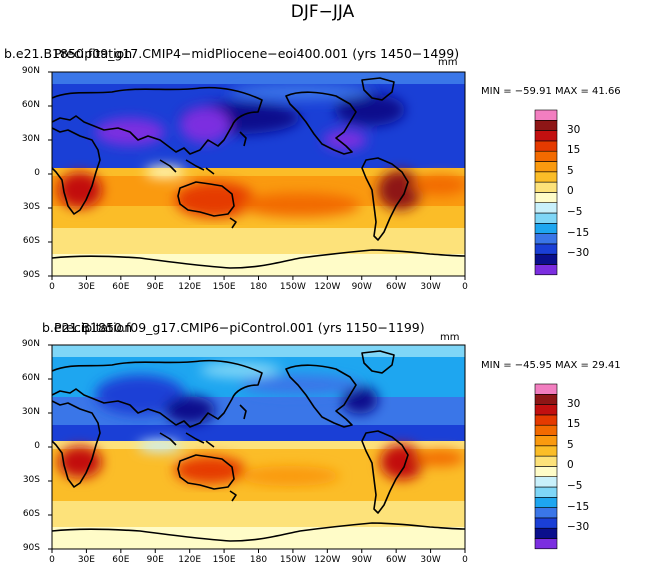  I want to click on panel1-lat-label: 30N, so click(30, 139).